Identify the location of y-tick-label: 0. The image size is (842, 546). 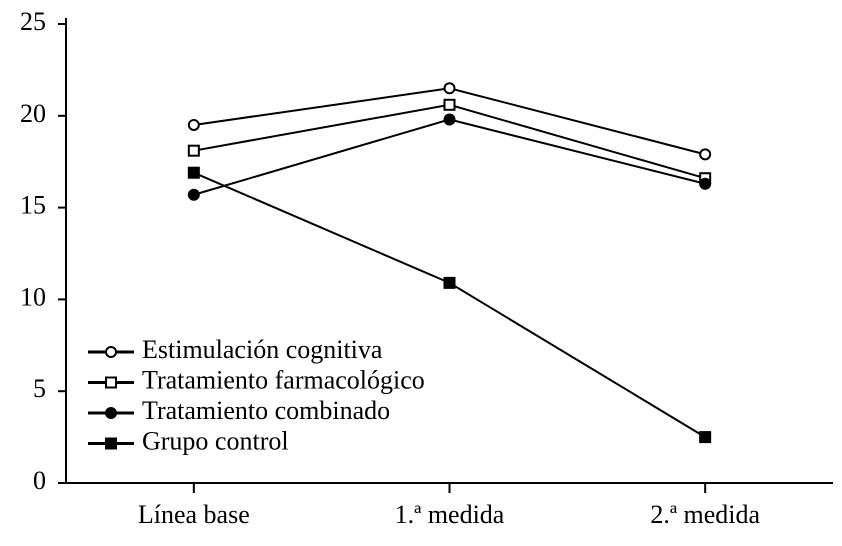
(39, 480).